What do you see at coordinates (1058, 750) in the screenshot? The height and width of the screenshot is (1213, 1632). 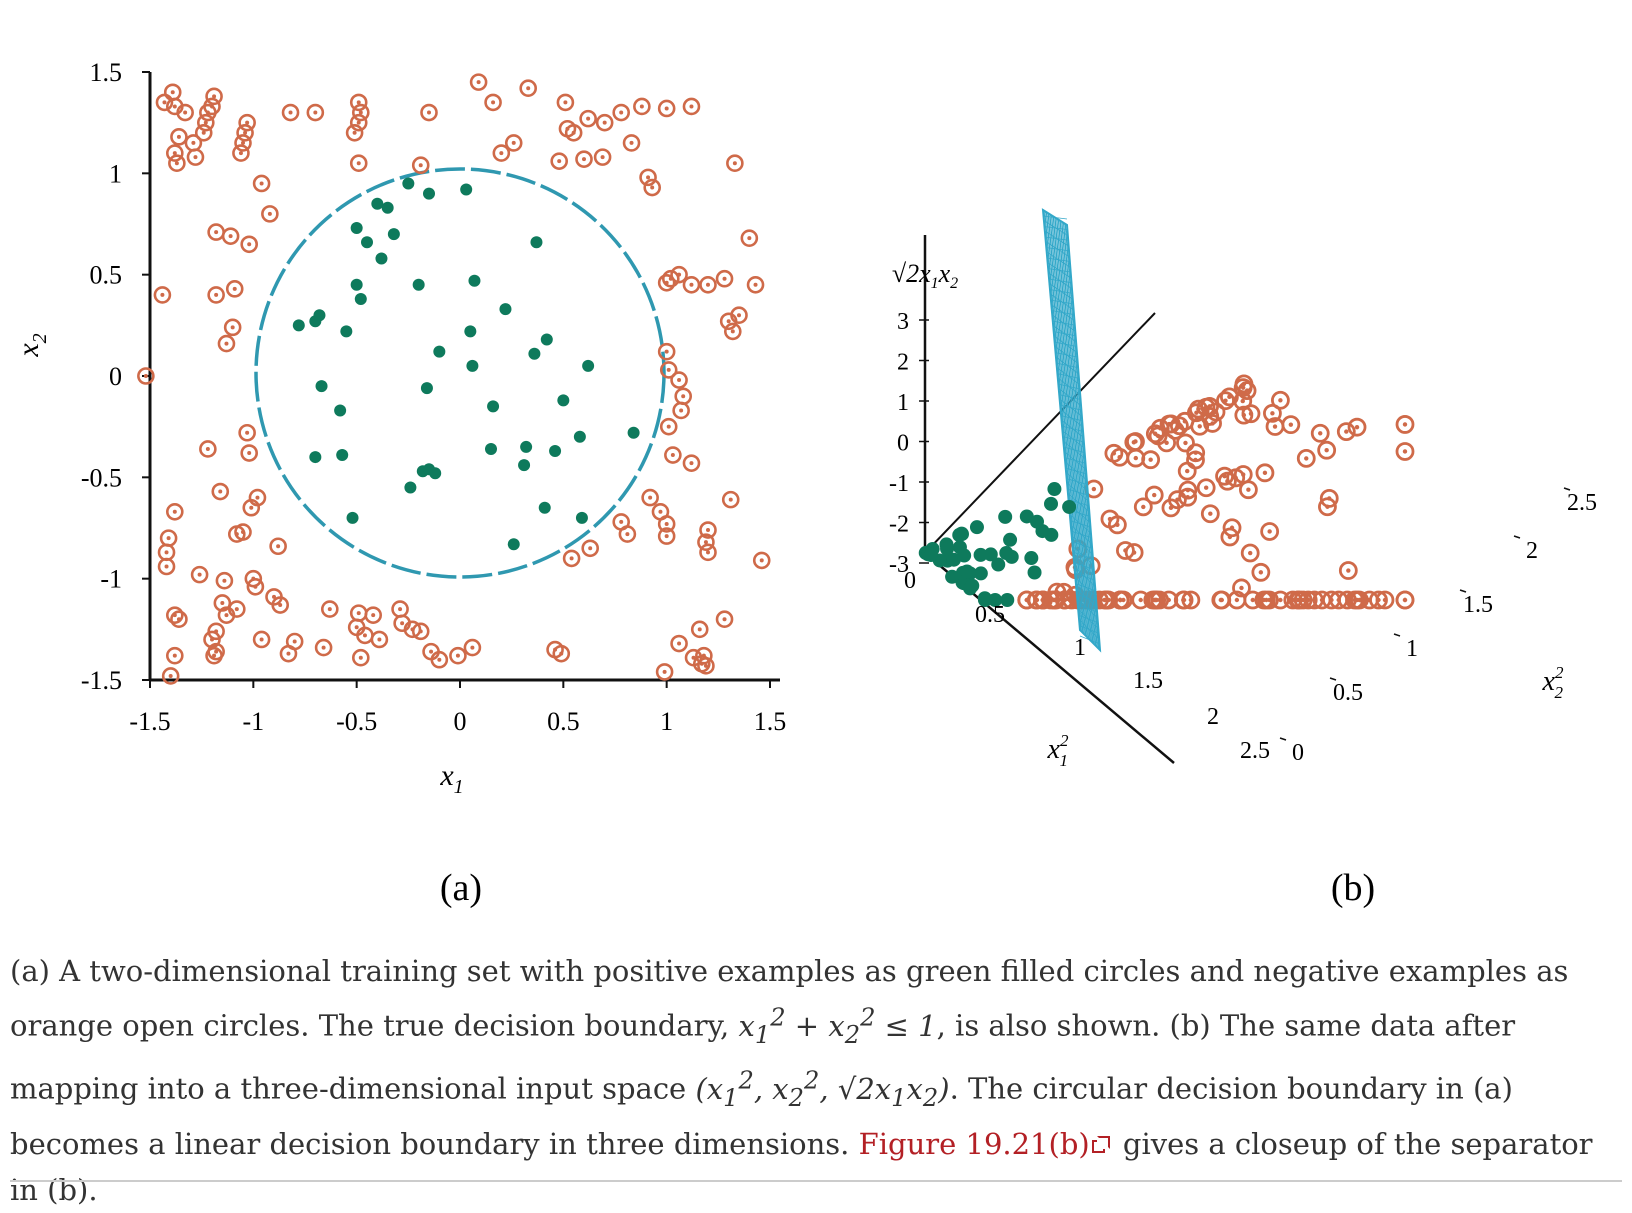 I see `x1sq-axis-label: x2 1` at bounding box center [1058, 750].